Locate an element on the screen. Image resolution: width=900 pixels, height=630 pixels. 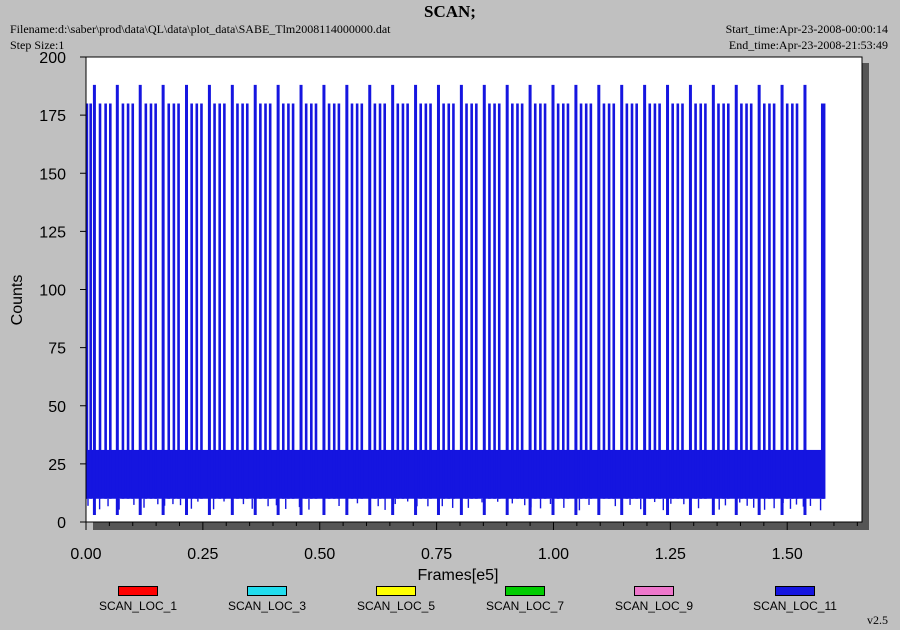
version-label: v2.5 is located at coordinates (877, 620).